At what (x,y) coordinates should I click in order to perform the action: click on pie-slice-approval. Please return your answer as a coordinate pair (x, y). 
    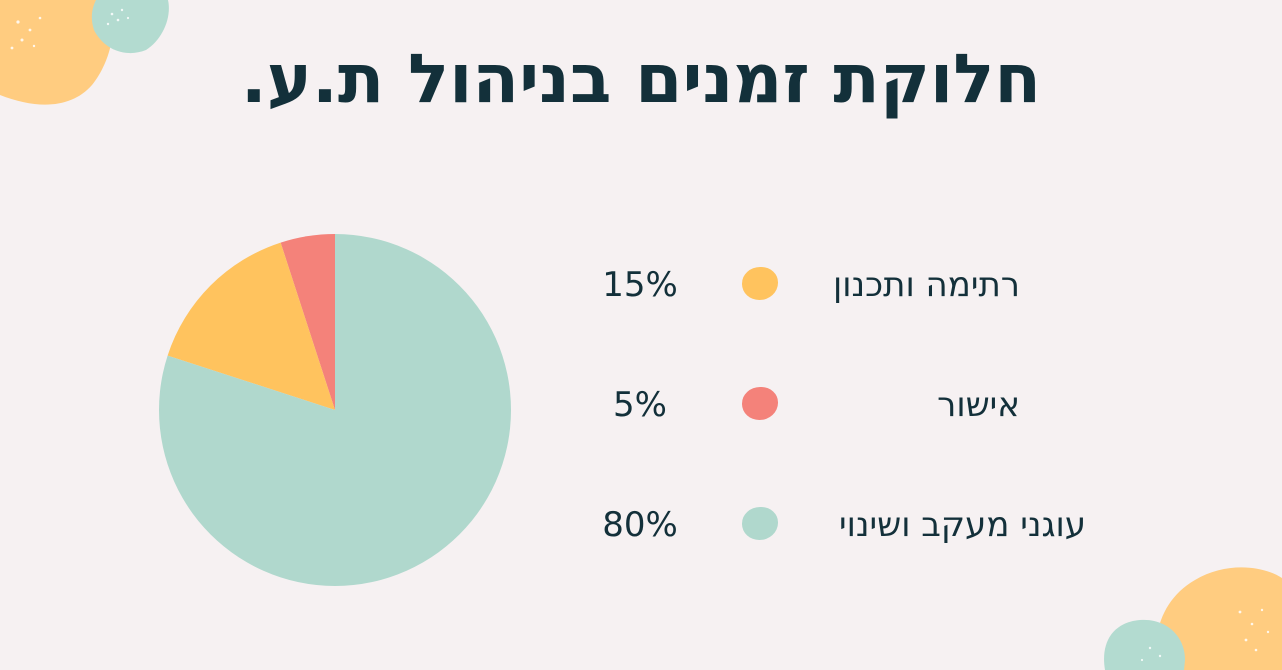
    Looking at the image, I should click on (307, 322).